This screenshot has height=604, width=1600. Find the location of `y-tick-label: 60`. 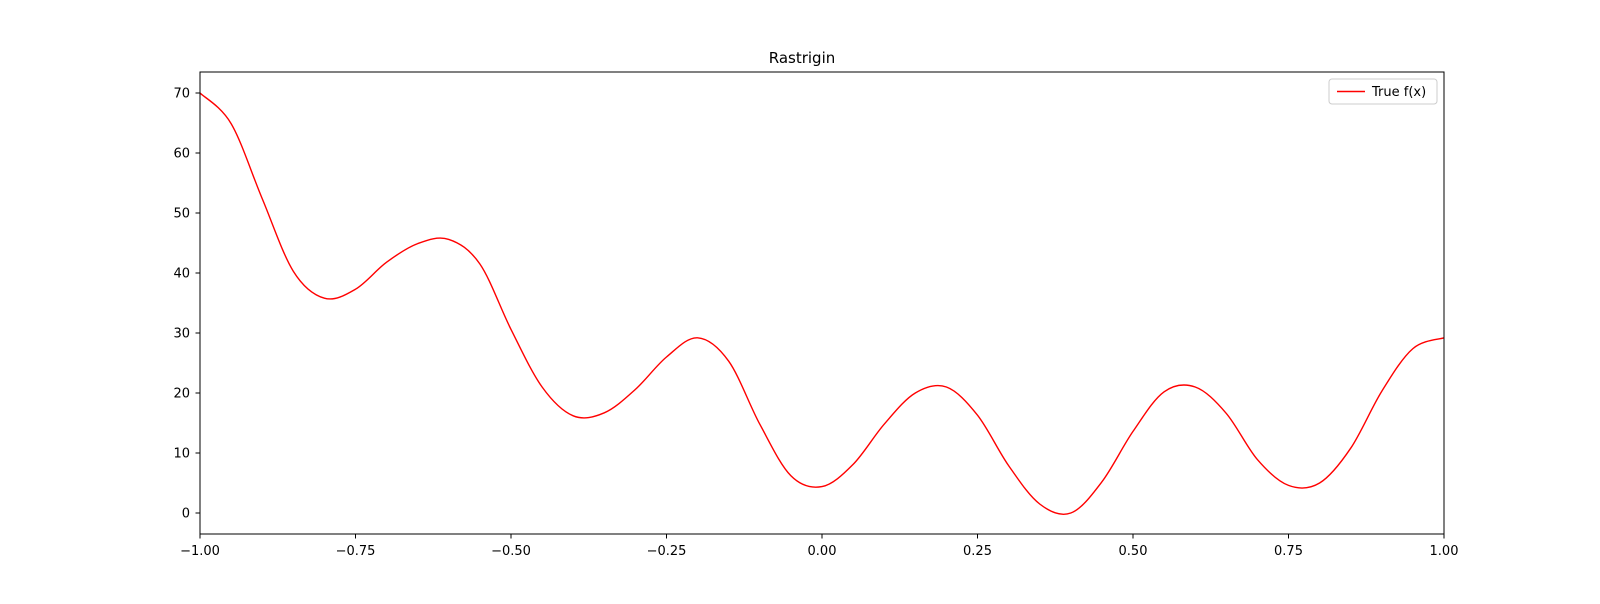

y-tick-label: 60 is located at coordinates (181, 154).